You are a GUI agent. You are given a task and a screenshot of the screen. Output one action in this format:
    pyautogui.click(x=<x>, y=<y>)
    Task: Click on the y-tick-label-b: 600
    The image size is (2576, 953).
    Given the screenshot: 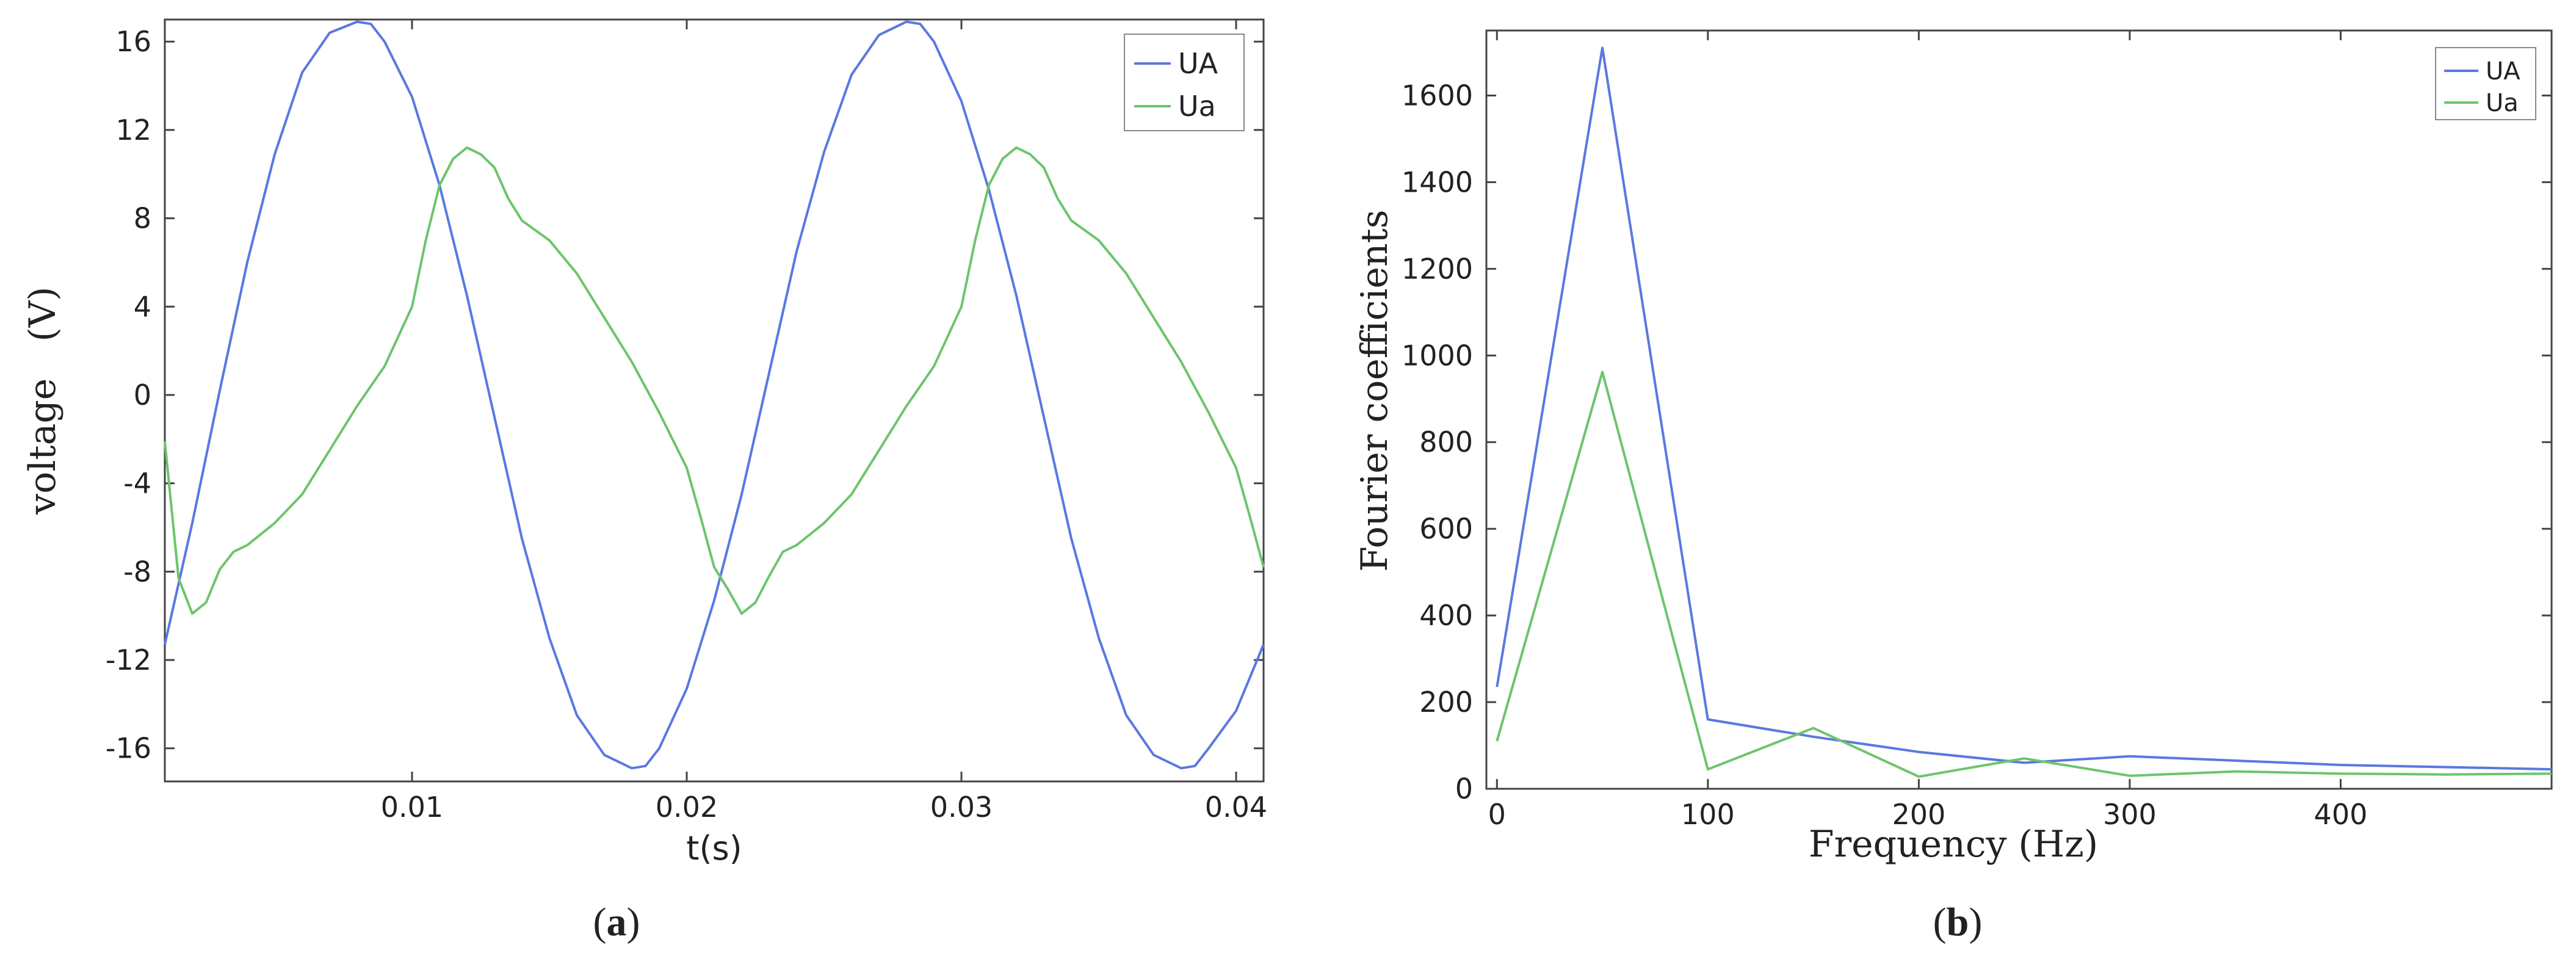 What is the action you would take?
    pyautogui.click(x=1446, y=528)
    